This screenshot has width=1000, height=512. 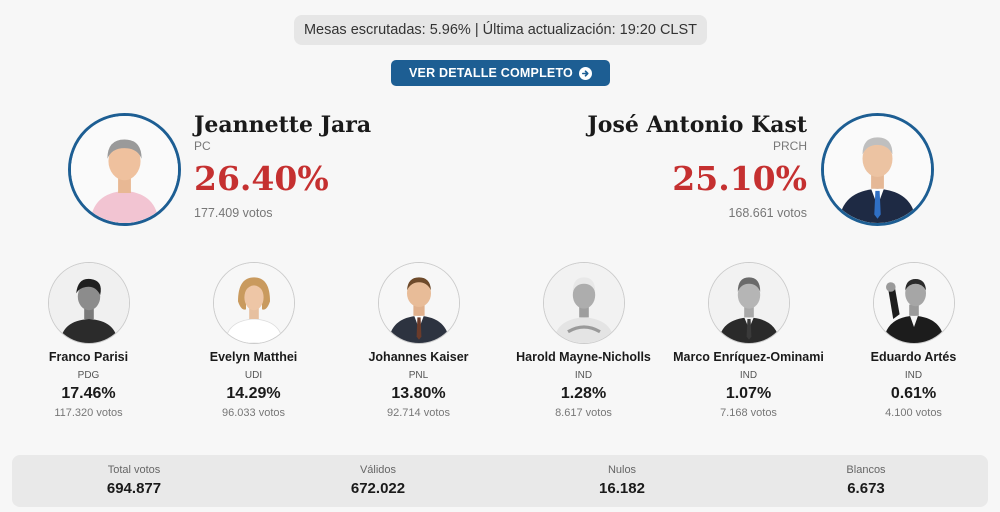 What do you see at coordinates (739, 178) in the screenshot?
I see `main-candidate-pct-kast: 25.10%` at bounding box center [739, 178].